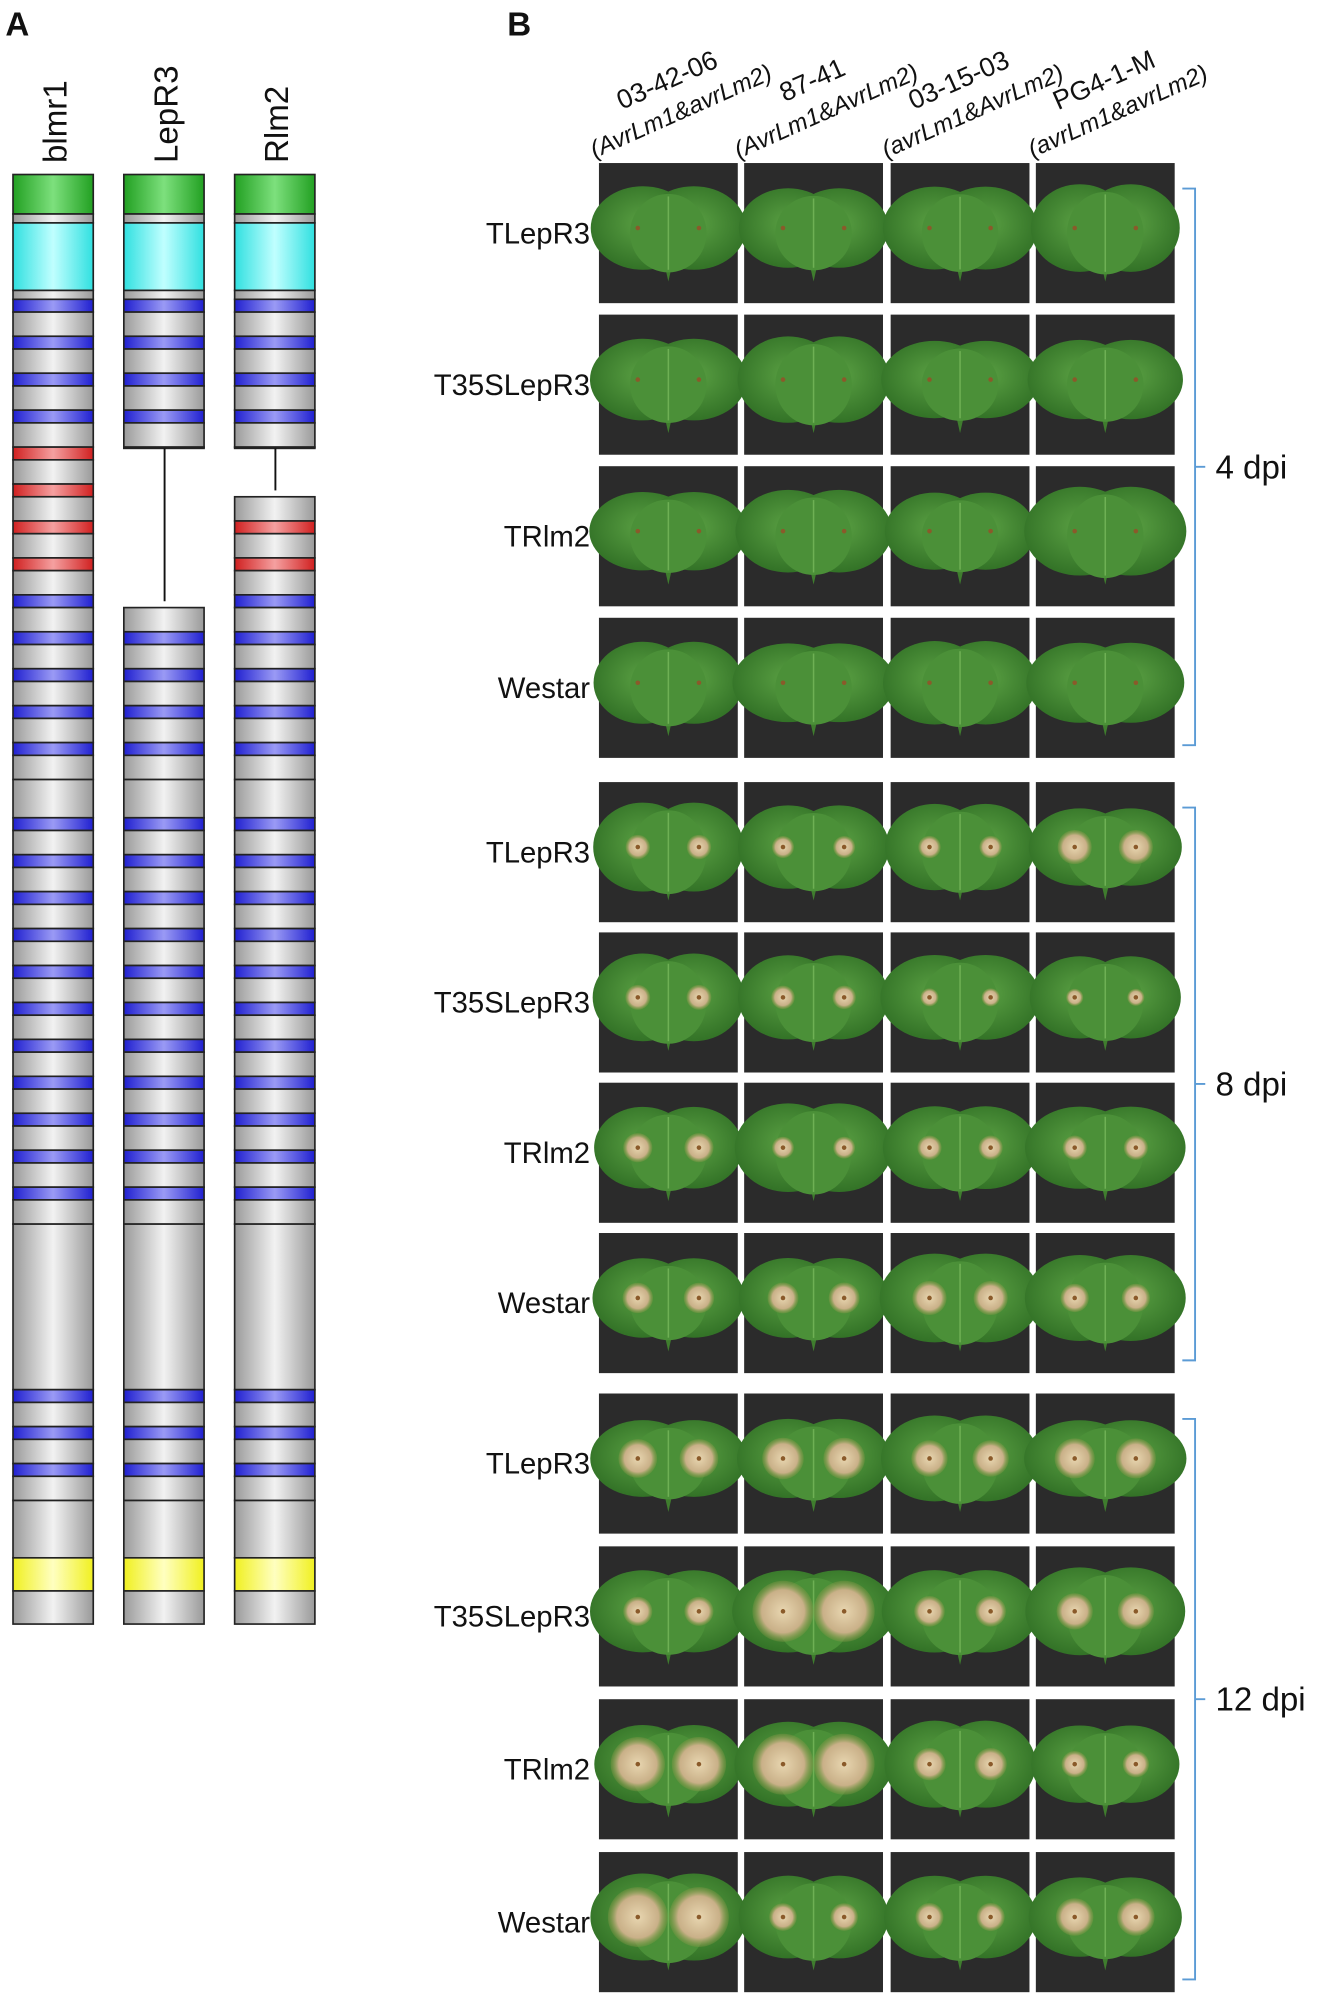  What do you see at coordinates (17, 25) in the screenshot?
I see `panel-label: A` at bounding box center [17, 25].